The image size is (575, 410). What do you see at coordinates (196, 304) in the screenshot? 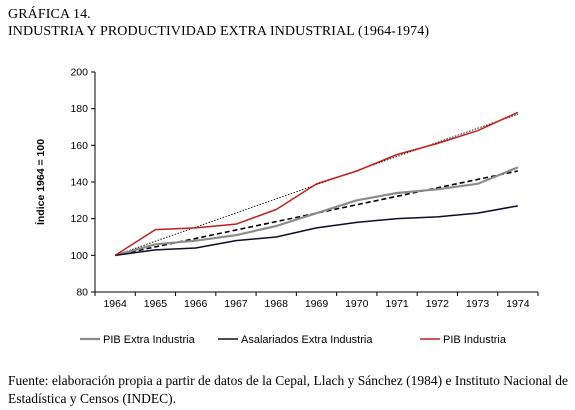
I see `x-tick-label: 1966` at bounding box center [196, 304].